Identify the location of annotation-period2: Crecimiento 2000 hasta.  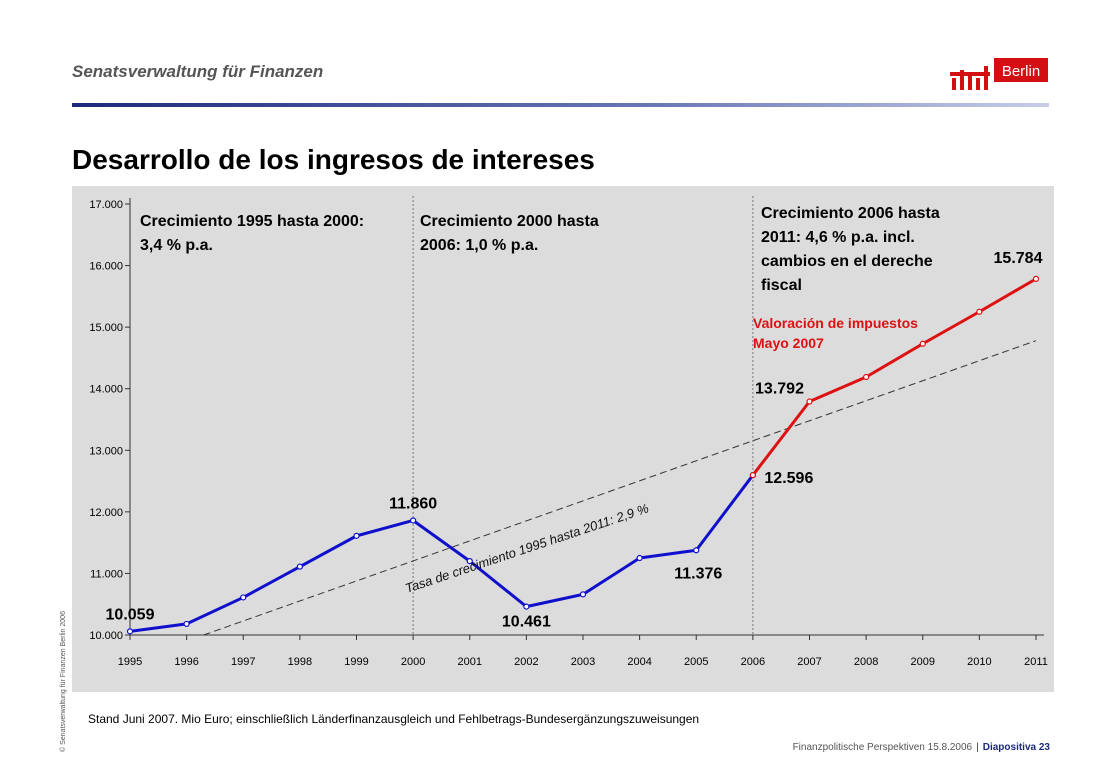
(509, 221).